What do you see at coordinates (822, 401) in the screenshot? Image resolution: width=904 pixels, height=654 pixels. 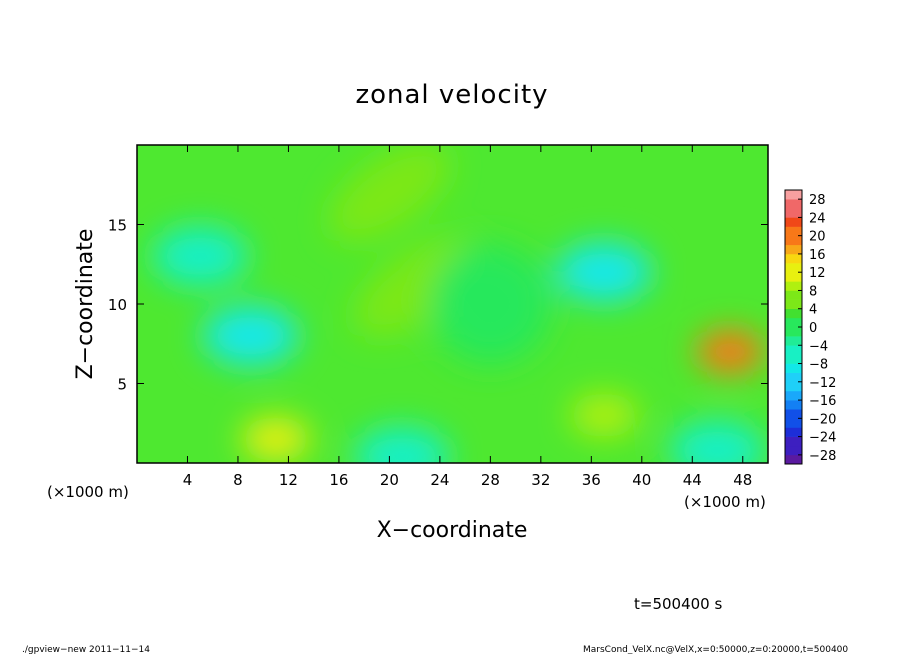 I see `colorbar-label: −16` at bounding box center [822, 401].